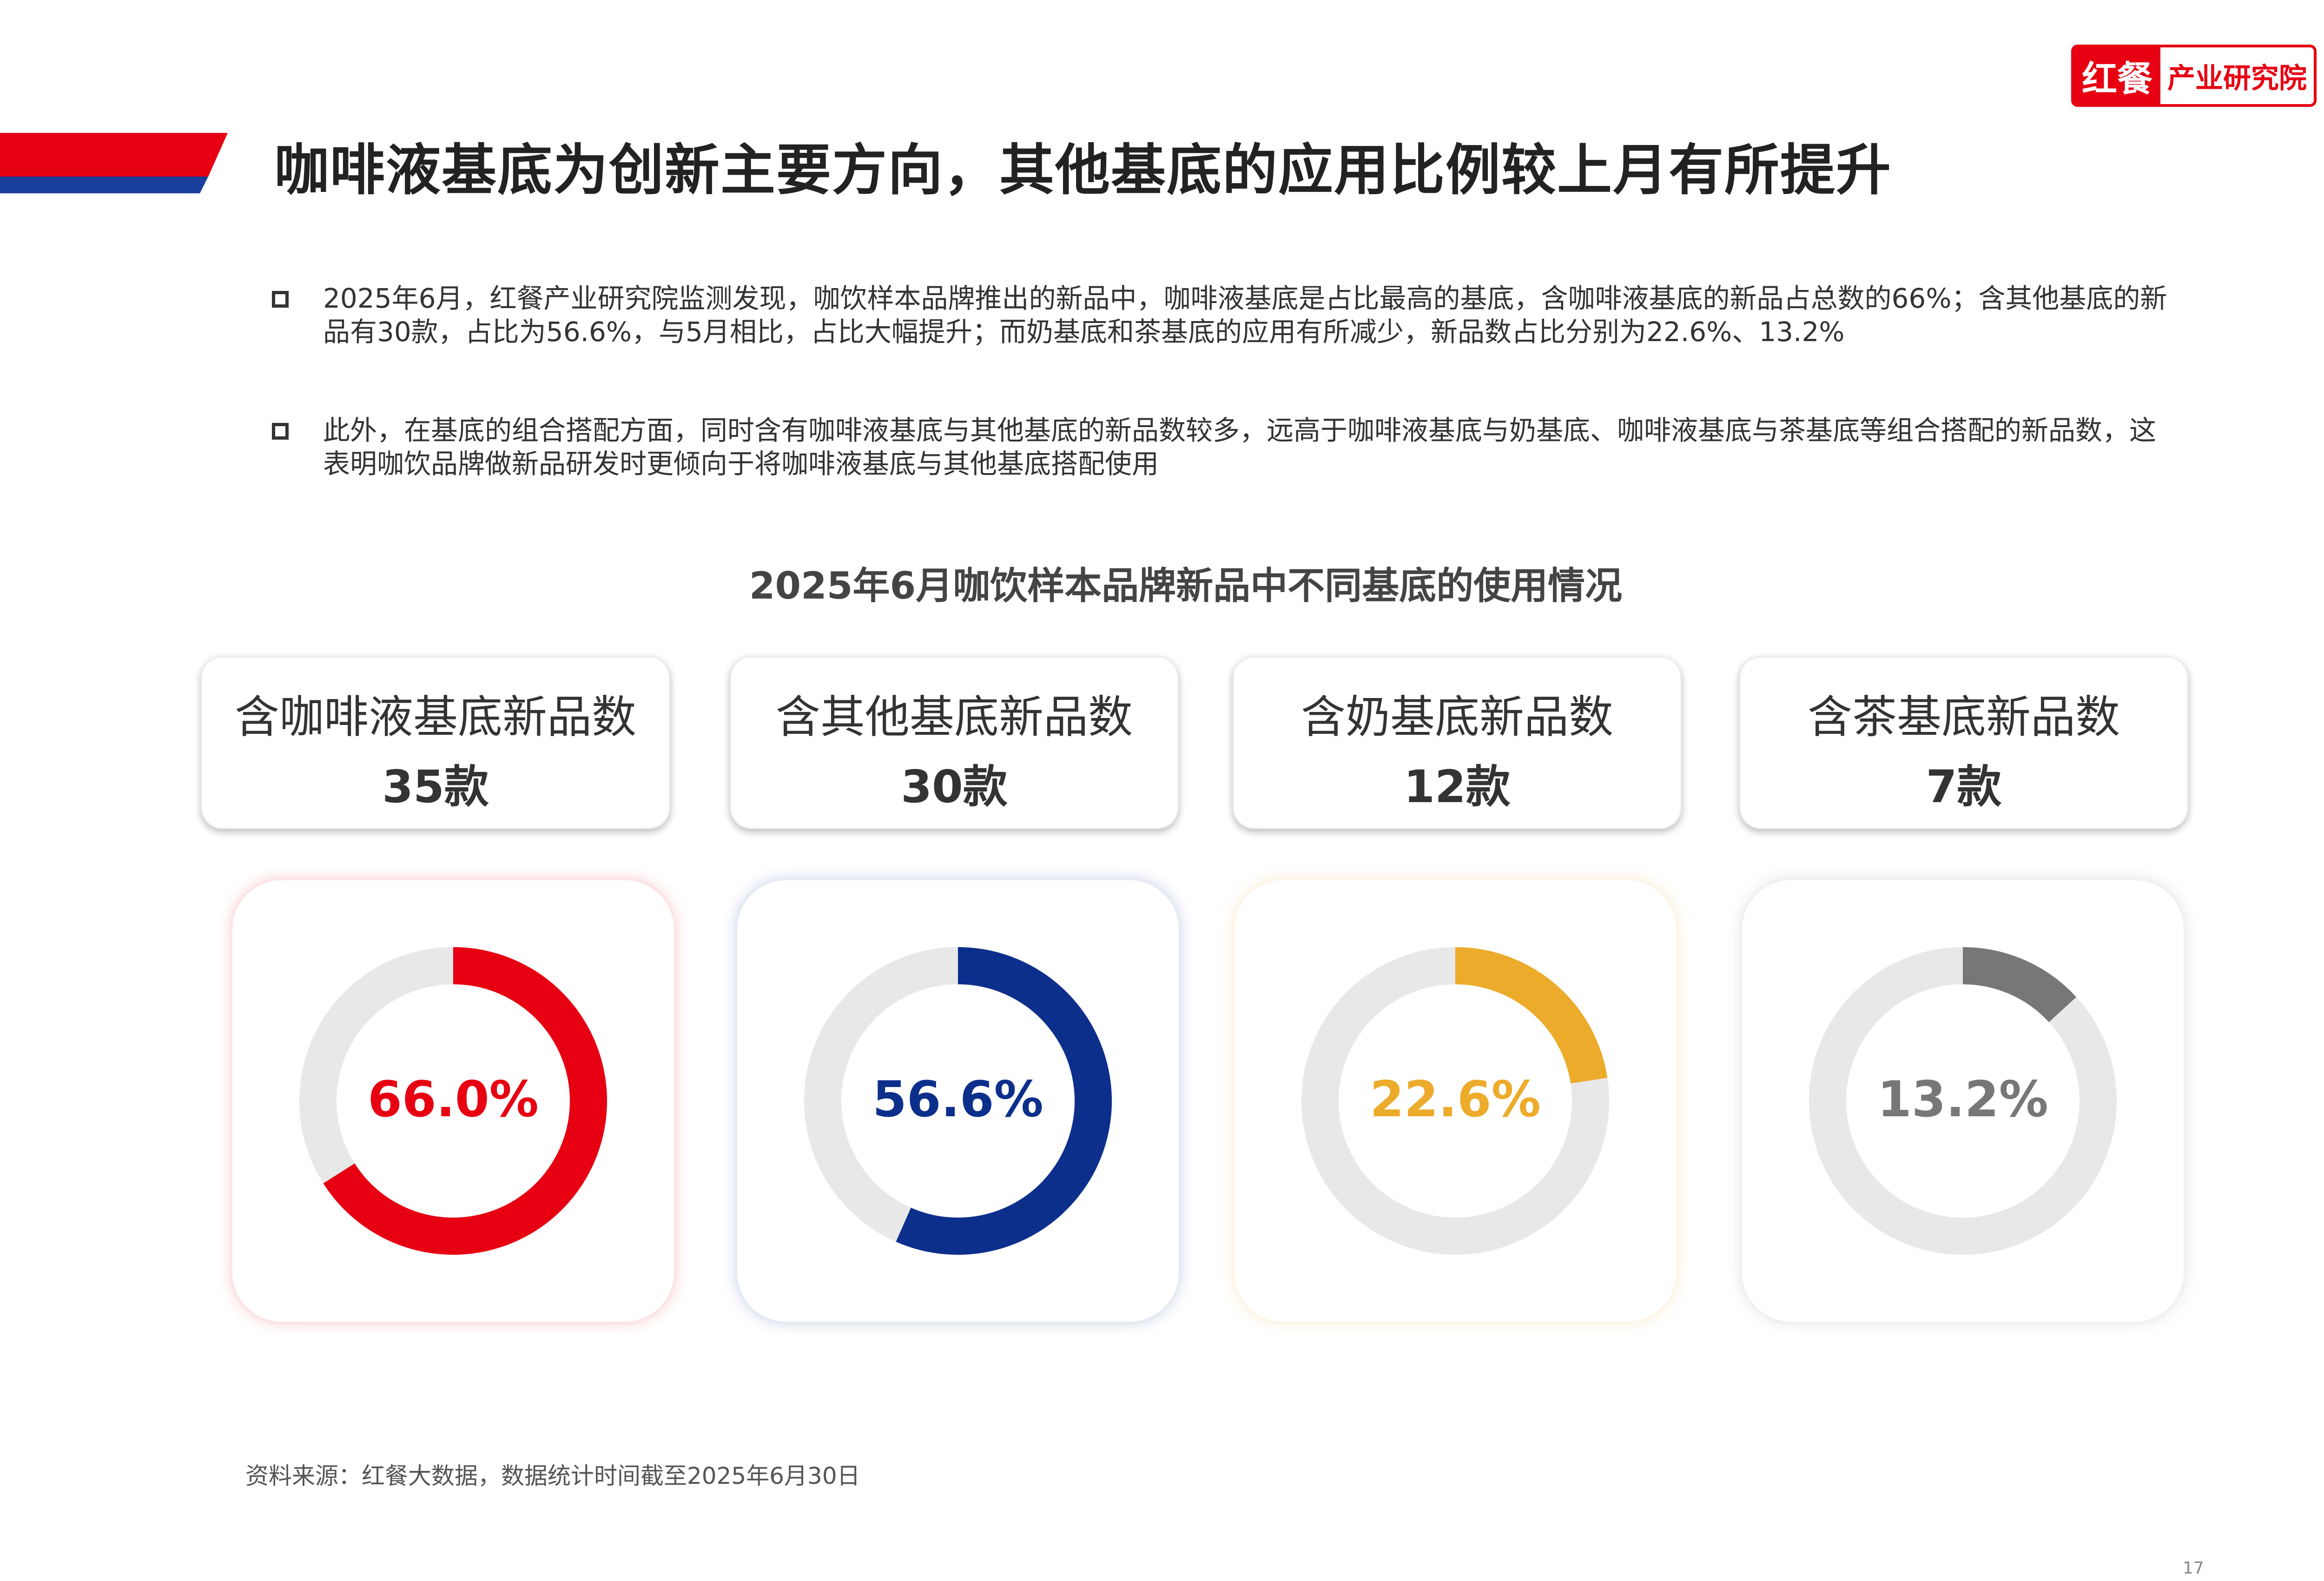 The height and width of the screenshot is (1581, 2324). I want to click on chart-title: 2025年6月咖饮样本品牌新品中不同基底的使用情况, so click(1186, 585).